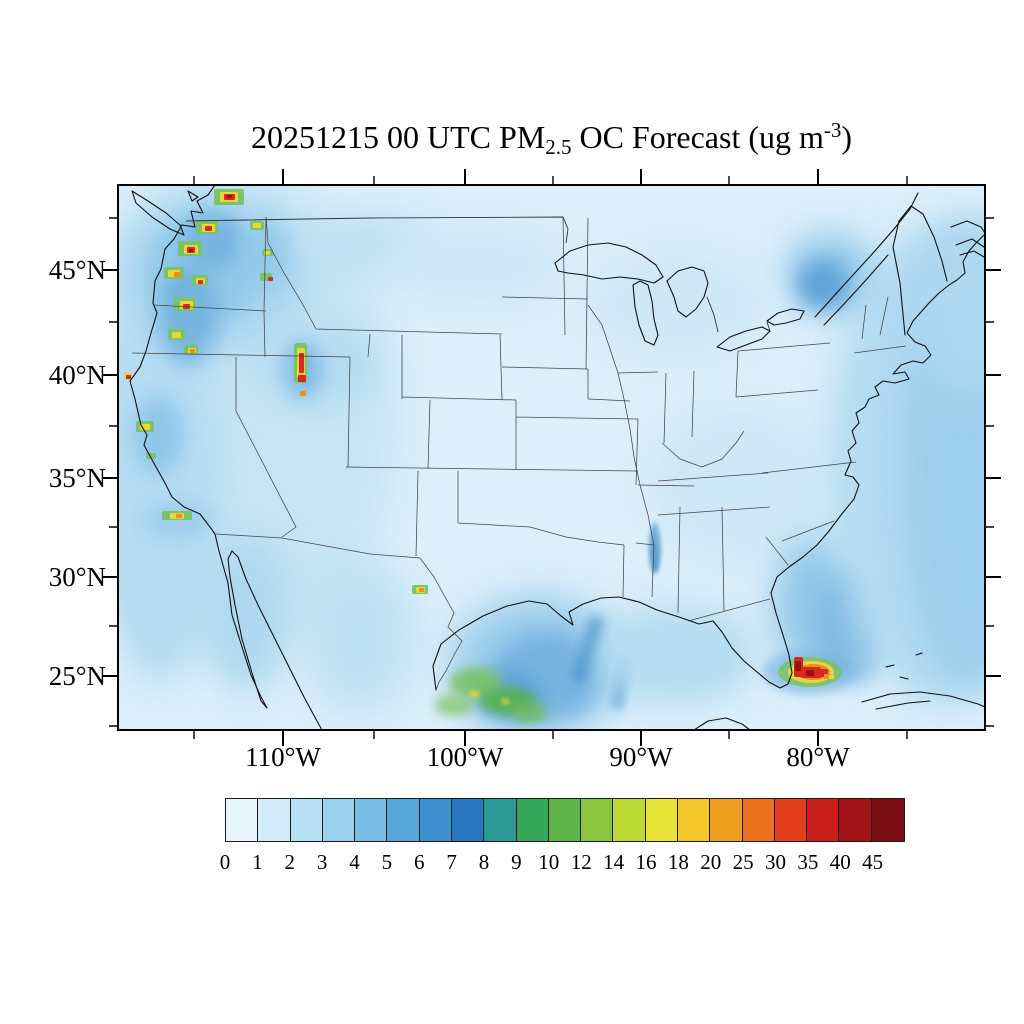 This screenshot has height=1024, width=1024. Describe the element at coordinates (484, 862) in the screenshot. I see `colorbar-label: 8` at that location.